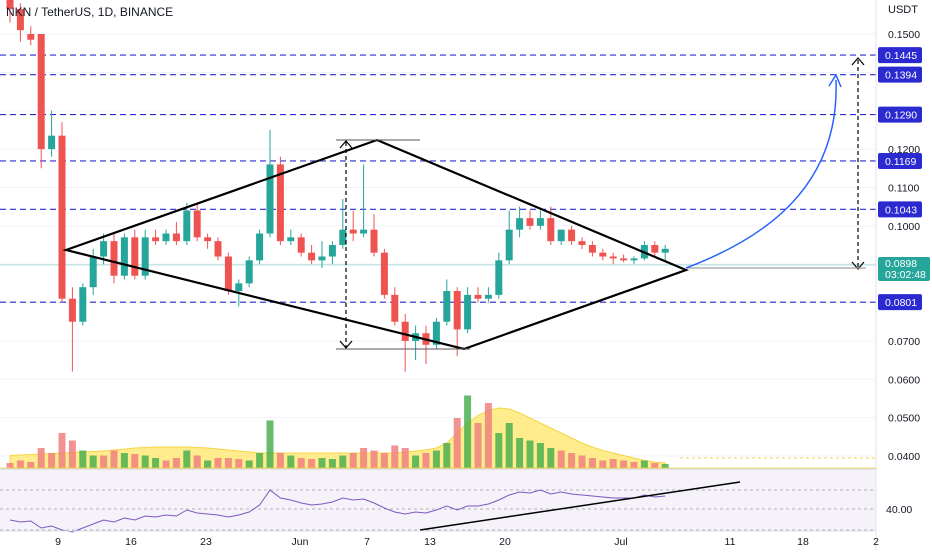  What do you see at coordinates (901, 210) in the screenshot?
I see `level-price-text: 0.1043` at bounding box center [901, 210].